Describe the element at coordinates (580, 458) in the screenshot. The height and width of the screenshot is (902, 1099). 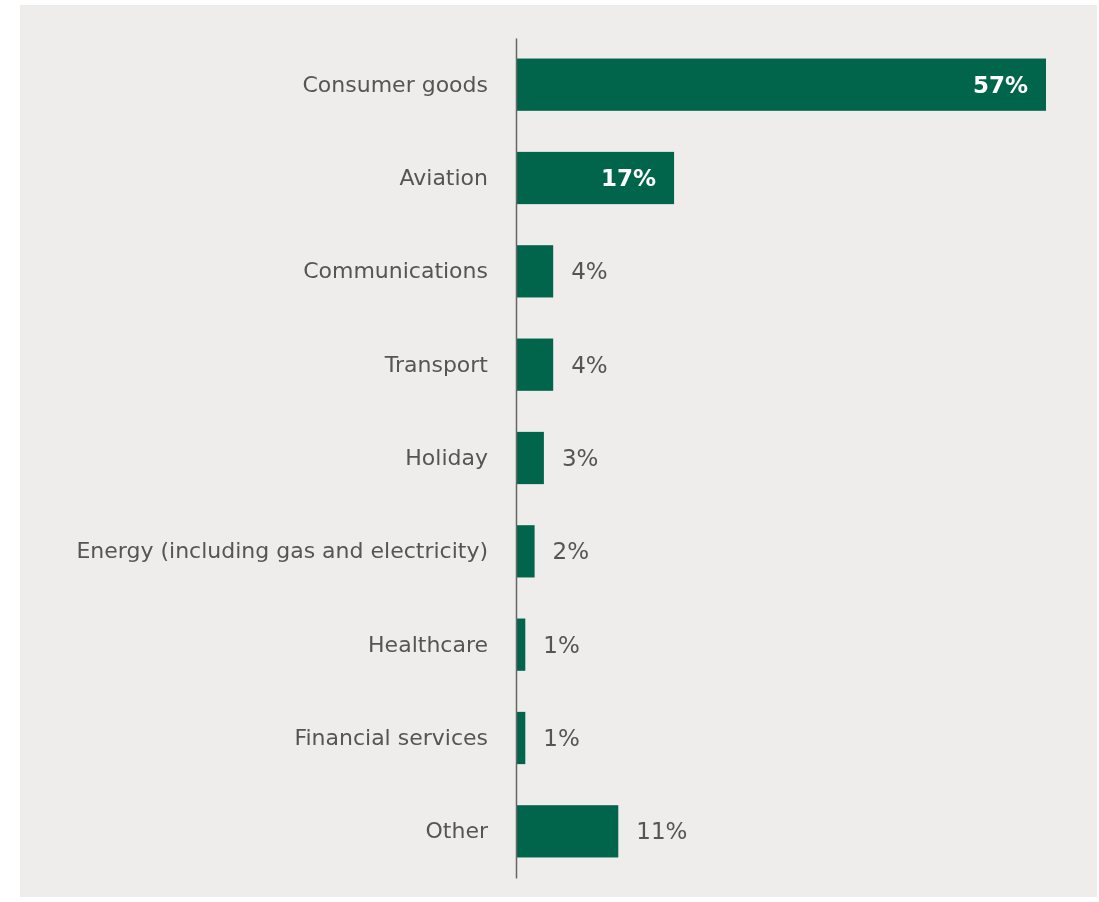
I see `data-label: 3%` at that location.